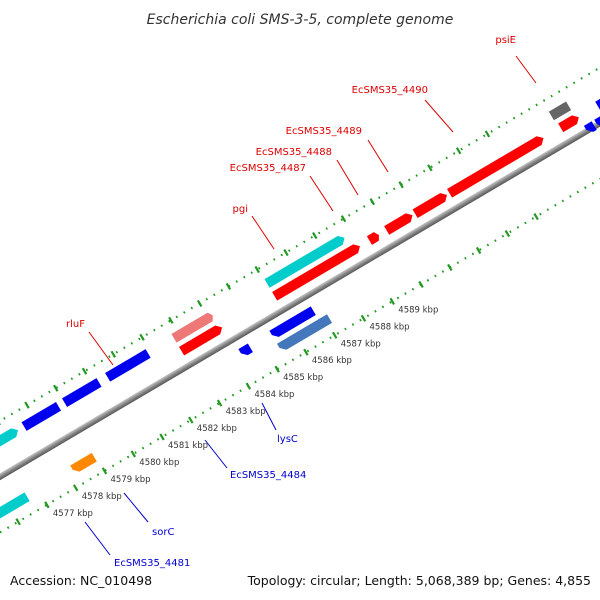 Image resolution: width=600 pixels, height=600 pixels. I want to click on kbp-label: 4584 kbp, so click(274, 395).